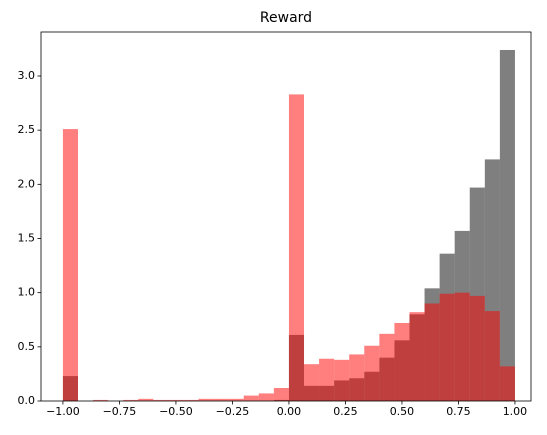 The width and height of the screenshot is (547, 435). Describe the element at coordinates (27, 237) in the screenshot. I see `y-tick-label: 1.5` at that location.